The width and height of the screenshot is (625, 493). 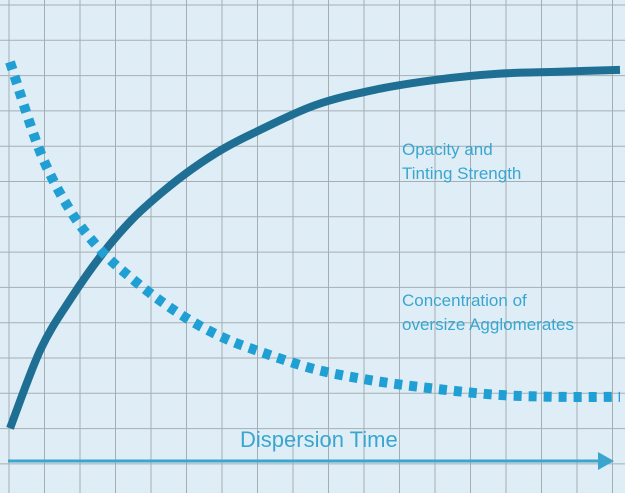 I want to click on x-axis-arrow, so click(x=311, y=461).